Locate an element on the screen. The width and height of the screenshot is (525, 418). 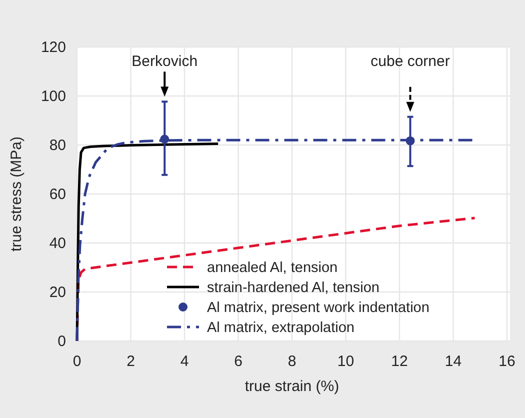
x-tick-label: 14 is located at coordinates (453, 361).